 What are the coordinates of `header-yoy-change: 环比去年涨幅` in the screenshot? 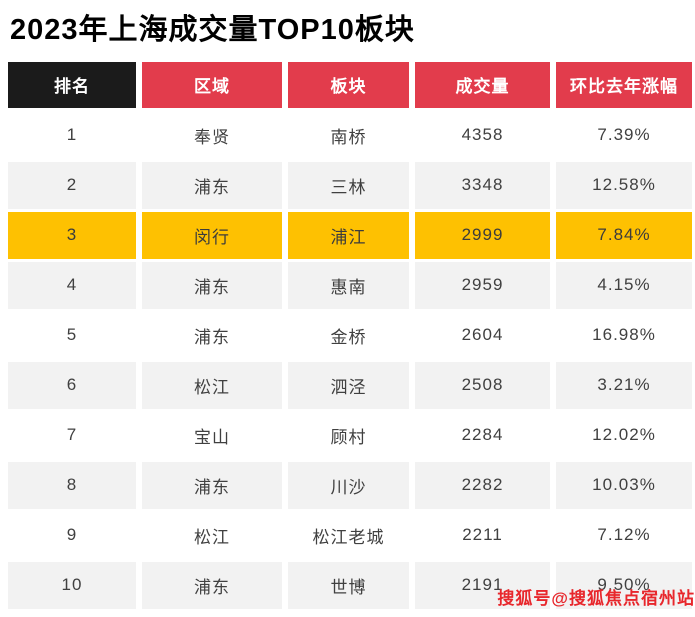 It's located at (624, 84).